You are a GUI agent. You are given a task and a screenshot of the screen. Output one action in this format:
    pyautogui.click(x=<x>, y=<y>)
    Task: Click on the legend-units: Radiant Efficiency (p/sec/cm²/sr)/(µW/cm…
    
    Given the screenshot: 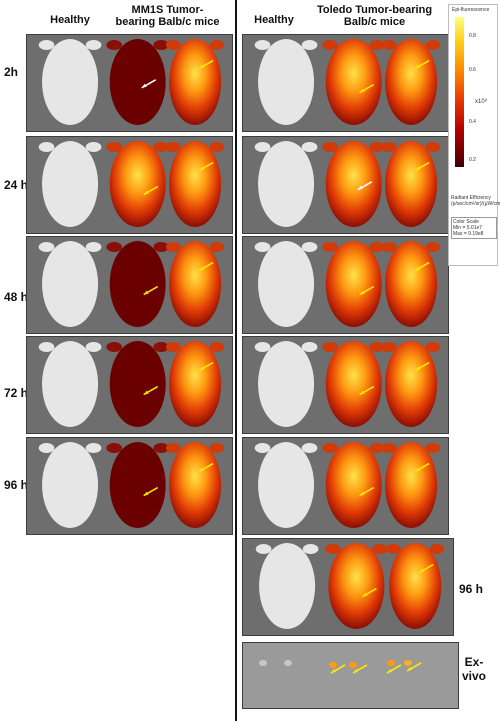 What is the action you would take?
    pyautogui.click(x=475, y=201)
    